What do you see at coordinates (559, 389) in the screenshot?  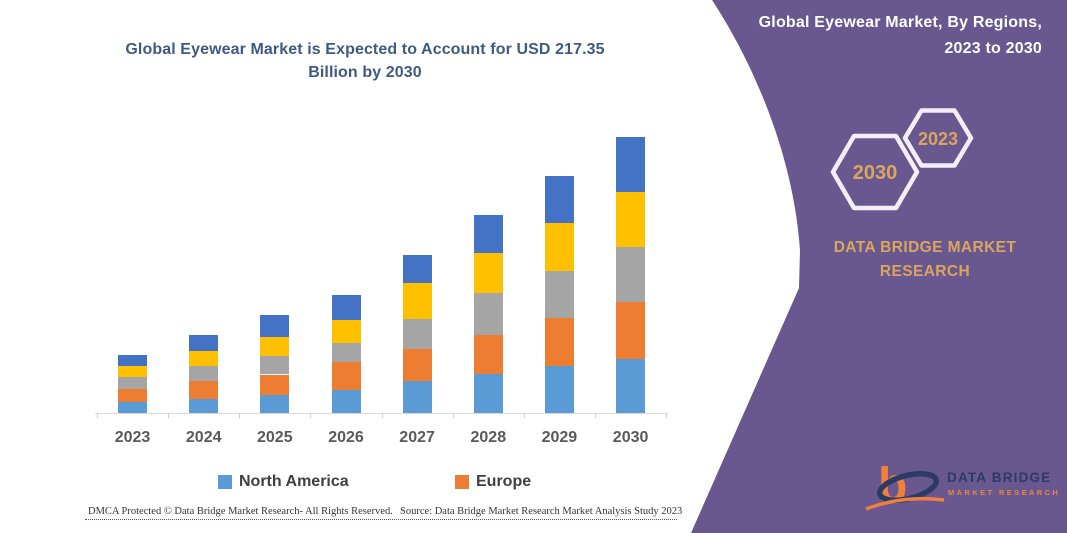 I see `bar-2029-segment-north-america` at bounding box center [559, 389].